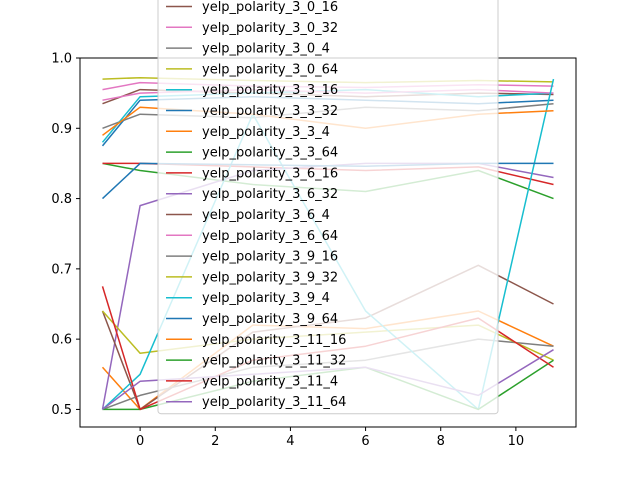 This screenshot has height=480, width=640. What do you see at coordinates (140, 441) in the screenshot?
I see `x-tick-label: 0` at bounding box center [140, 441].